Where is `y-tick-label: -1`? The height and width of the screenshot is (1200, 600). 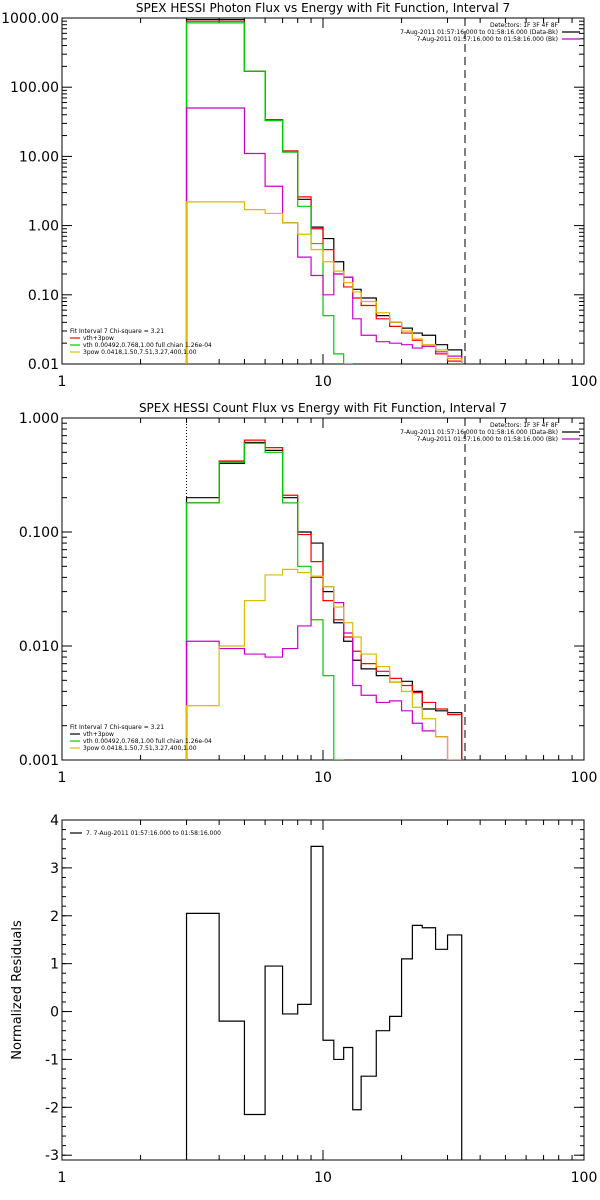 y-tick-label: -1 is located at coordinates (52, 1060).